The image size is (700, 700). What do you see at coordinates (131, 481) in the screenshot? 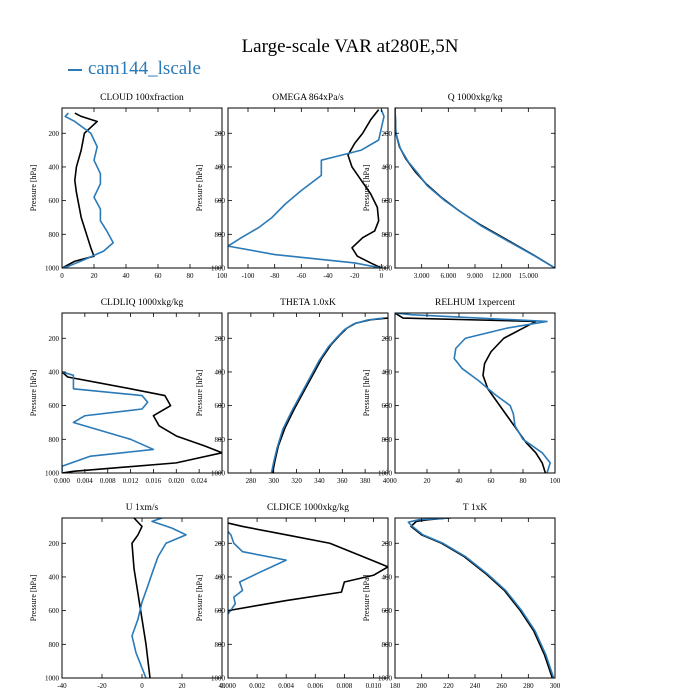
I see `x-tick-label: 0.012` at bounding box center [131, 481].